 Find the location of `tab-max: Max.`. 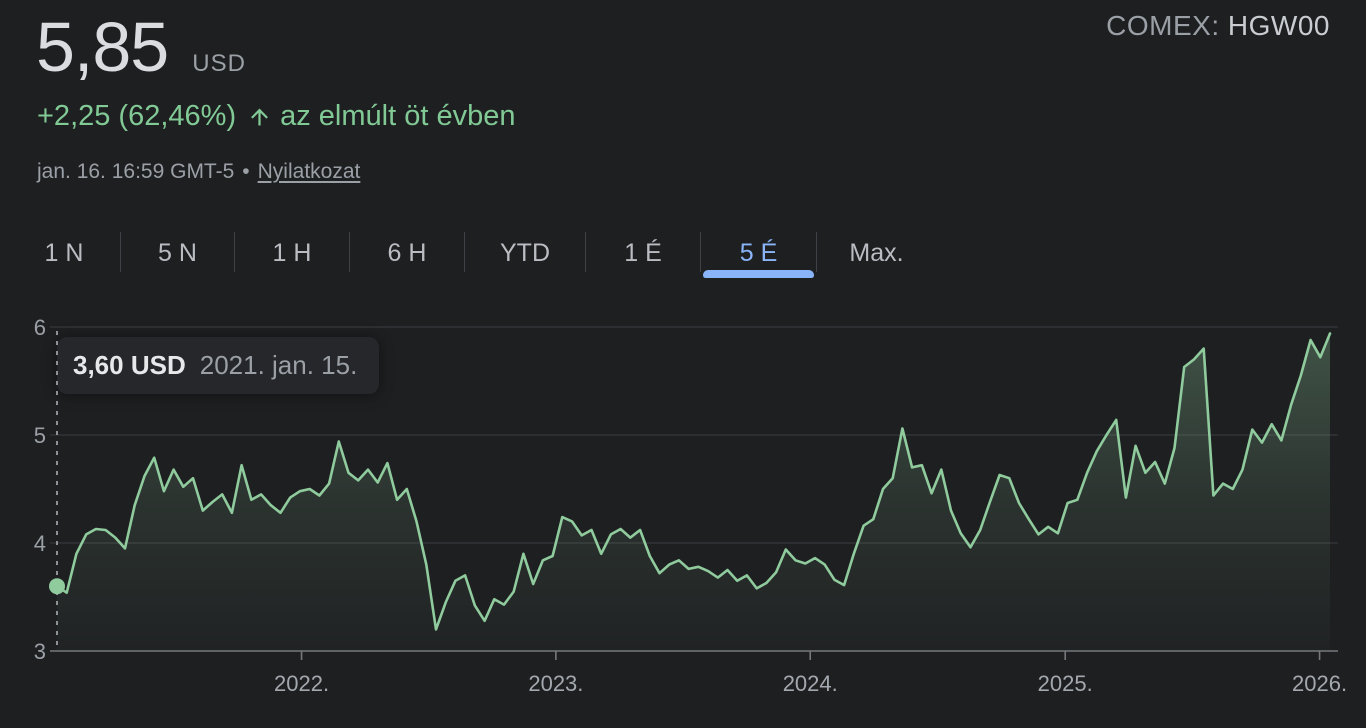

tab-max: Max. is located at coordinates (876, 253).